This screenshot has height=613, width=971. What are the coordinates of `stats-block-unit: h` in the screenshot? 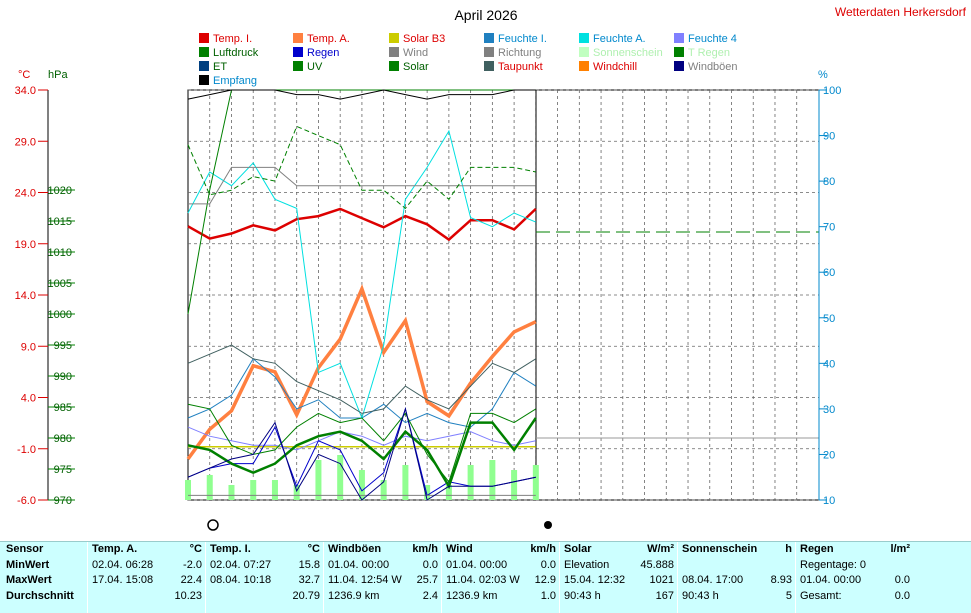 It's located at (788, 549).